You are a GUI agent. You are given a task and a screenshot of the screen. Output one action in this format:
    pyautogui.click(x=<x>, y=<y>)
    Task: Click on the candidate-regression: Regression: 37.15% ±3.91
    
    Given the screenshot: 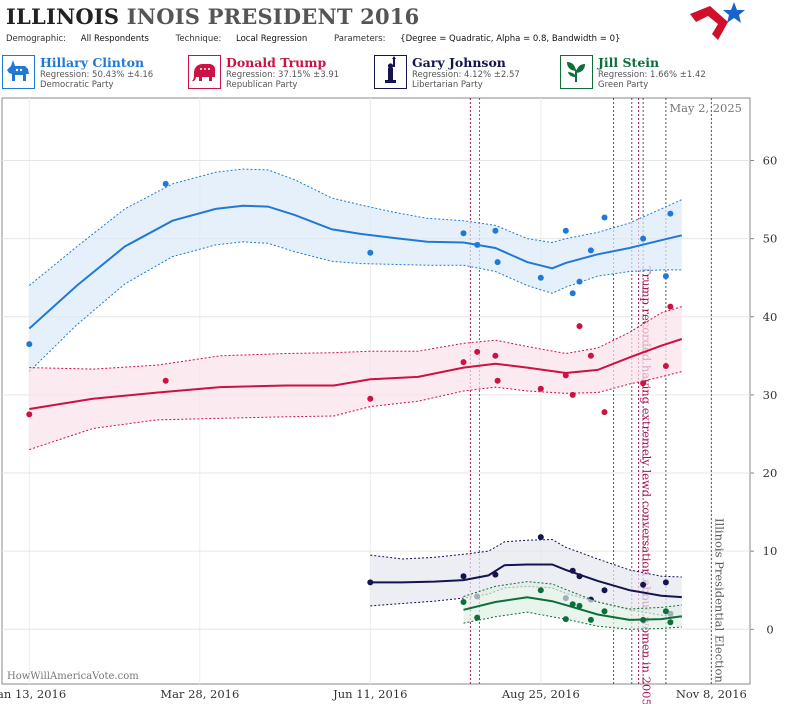 What is the action you would take?
    pyautogui.click(x=283, y=75)
    